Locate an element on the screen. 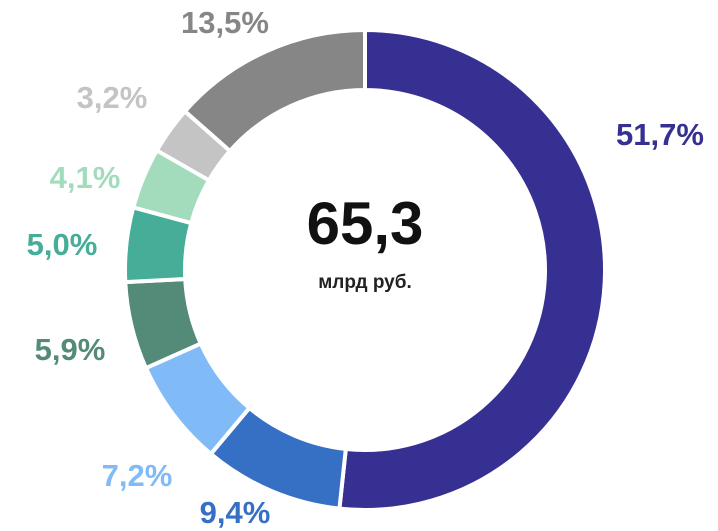  total-value: 65,3 is located at coordinates (365, 223).